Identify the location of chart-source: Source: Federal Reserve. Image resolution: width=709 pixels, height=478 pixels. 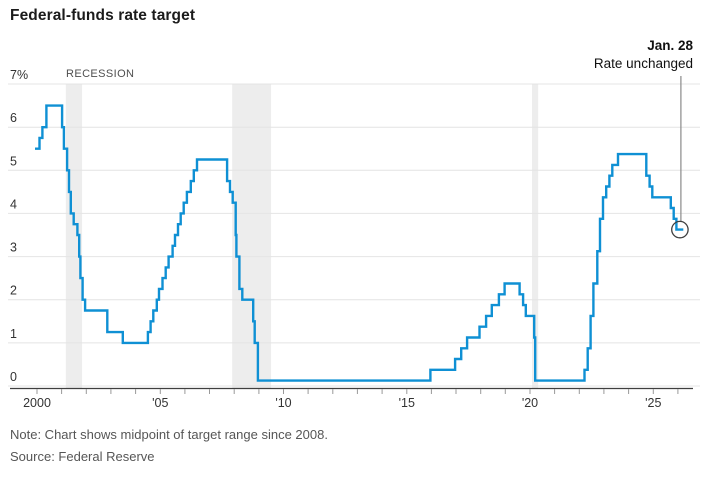
(82, 456).